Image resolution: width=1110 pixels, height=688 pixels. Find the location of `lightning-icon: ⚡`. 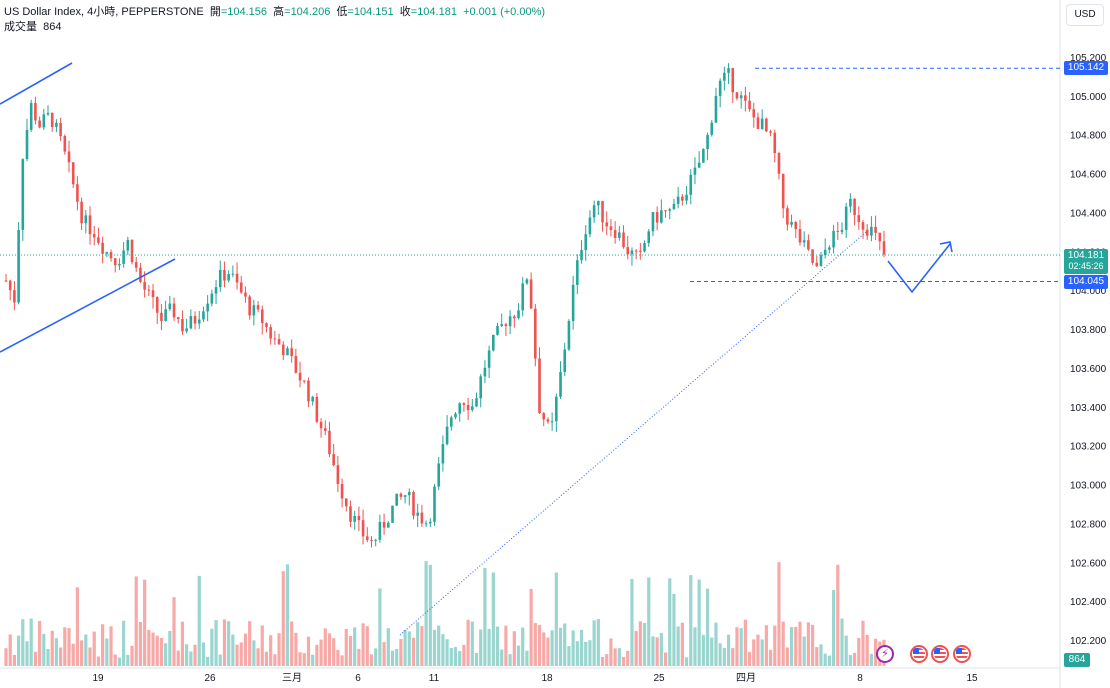

lightning-icon: ⚡ is located at coordinates (885, 654).